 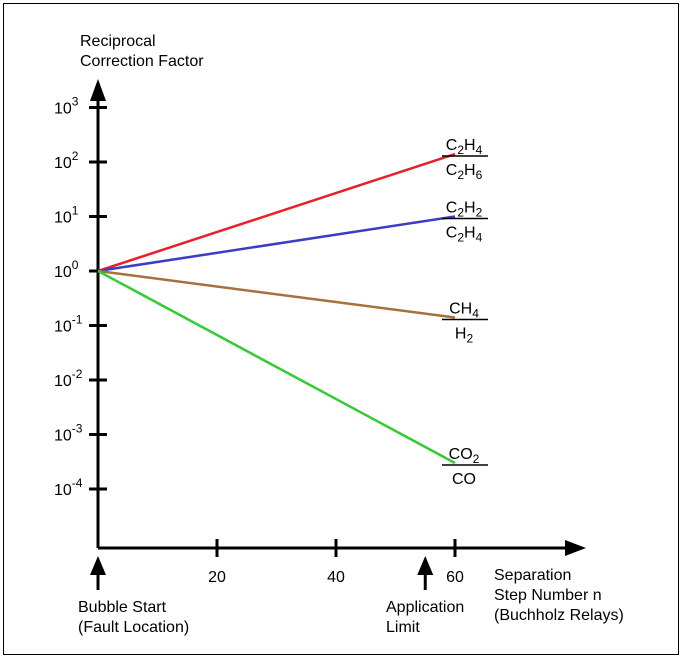 I want to click on series-label-denominator: C2H6, so click(x=464, y=172).